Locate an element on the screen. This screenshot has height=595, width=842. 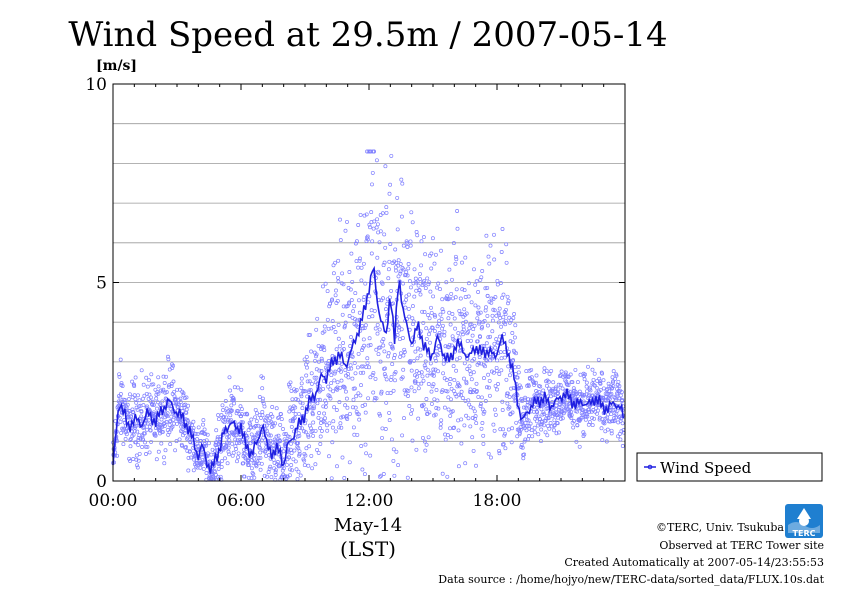
terc-logo-text: TERC is located at coordinates (804, 533).